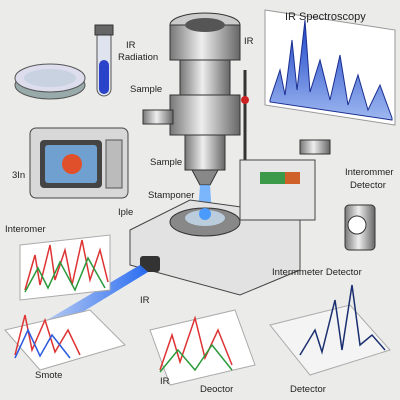 The width and height of the screenshot is (400, 400). I want to click on label: Stamponer, so click(171, 195).